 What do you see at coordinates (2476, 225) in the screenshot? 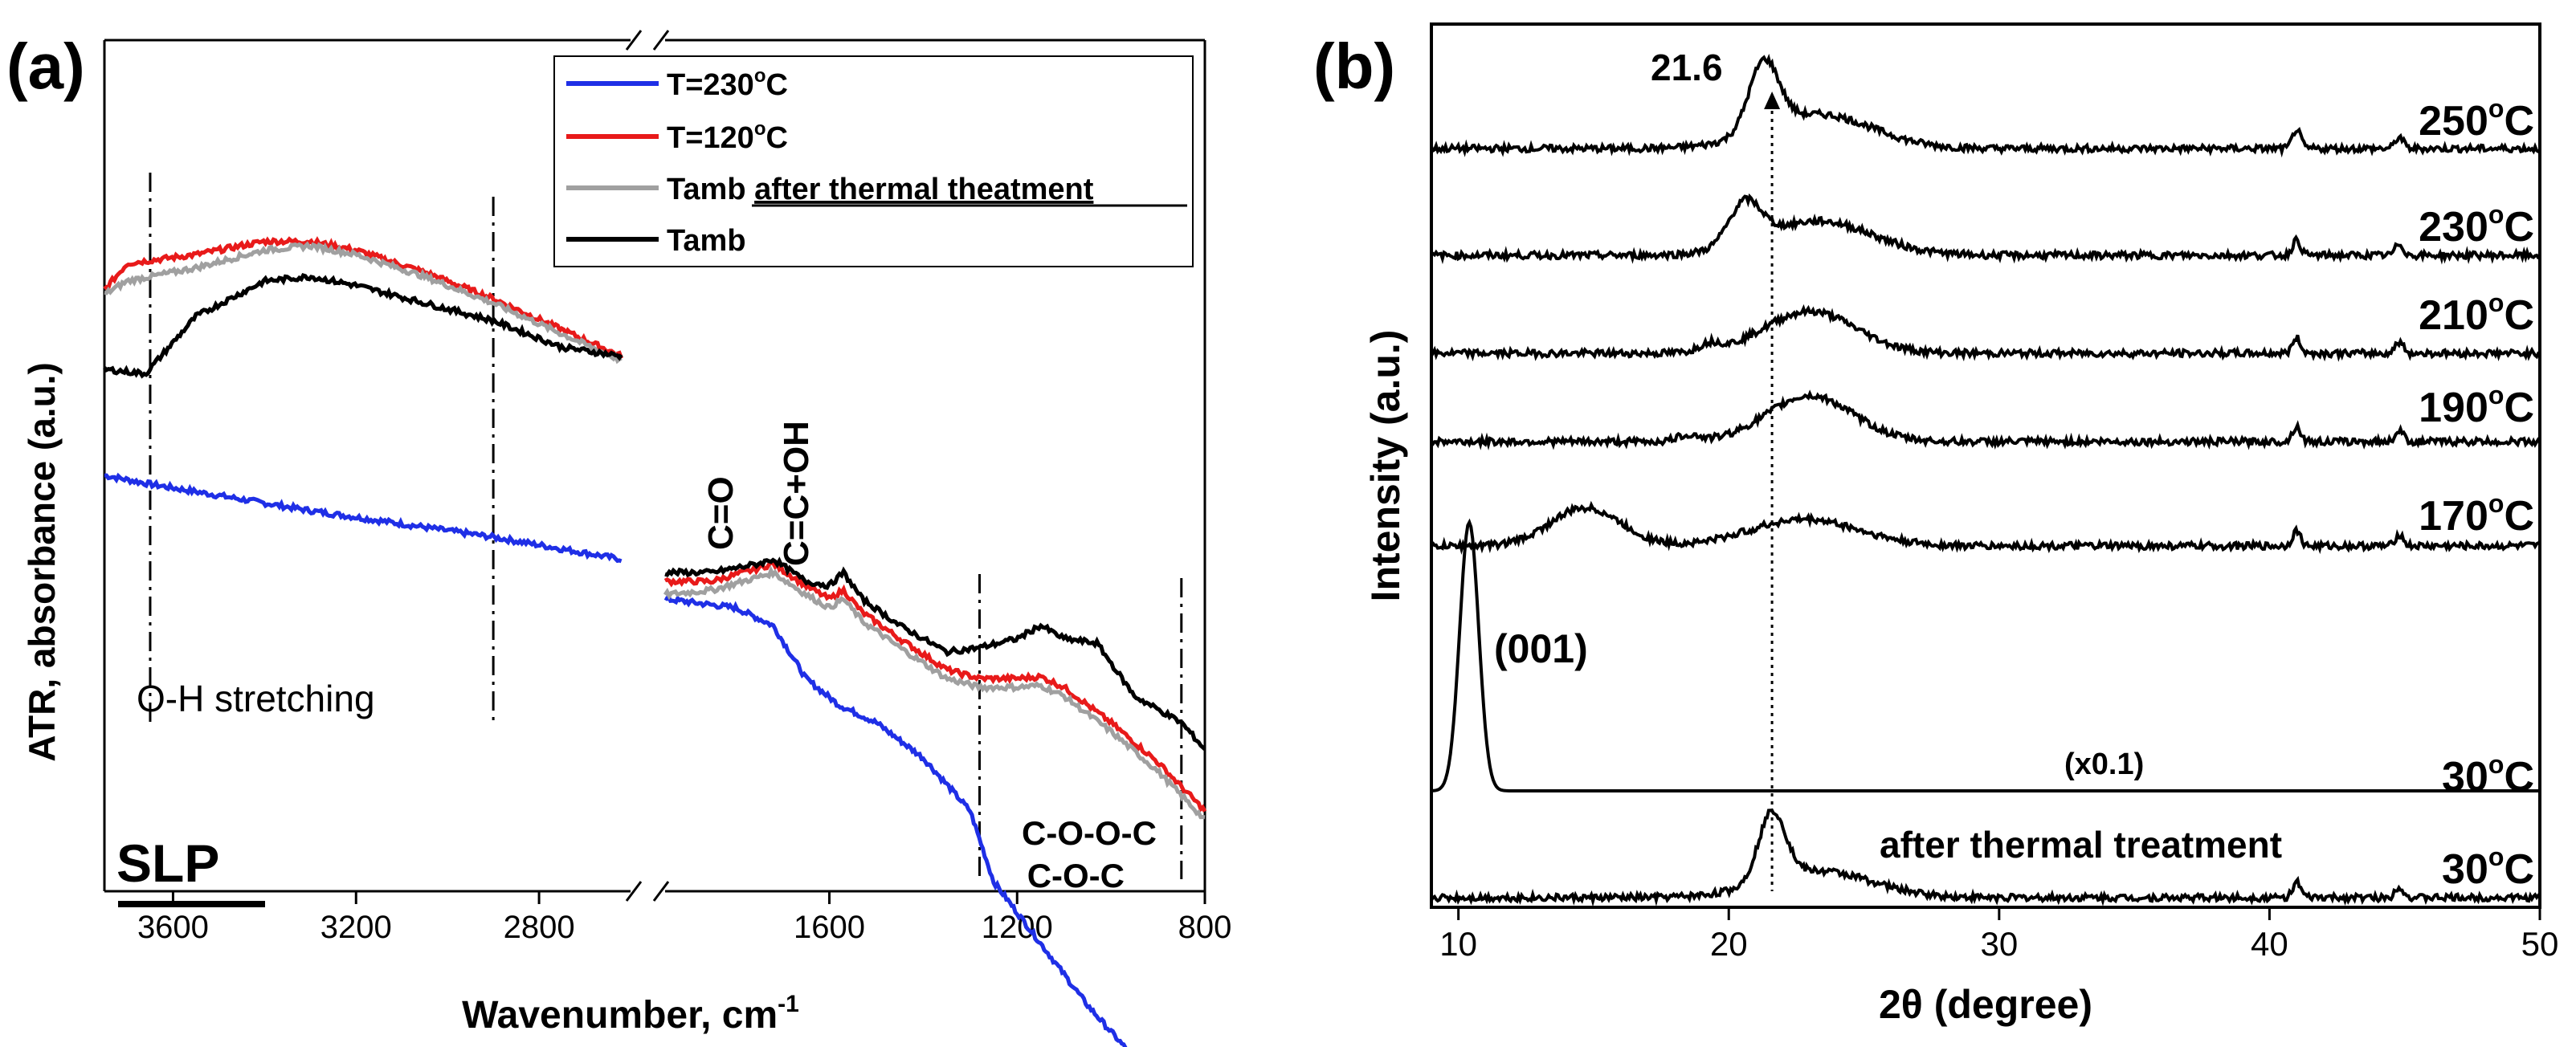
I see `b-series-label: 230oC` at bounding box center [2476, 225].